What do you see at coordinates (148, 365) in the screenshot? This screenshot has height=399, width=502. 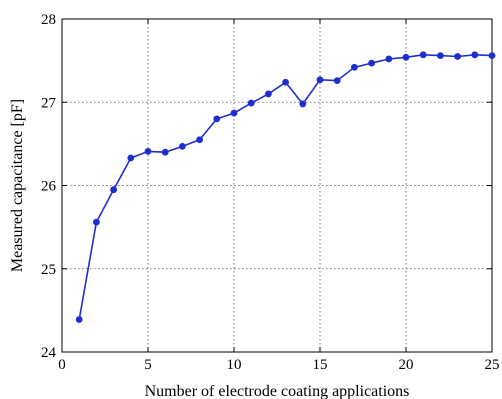 I see `x-tick-label: 5` at bounding box center [148, 365].